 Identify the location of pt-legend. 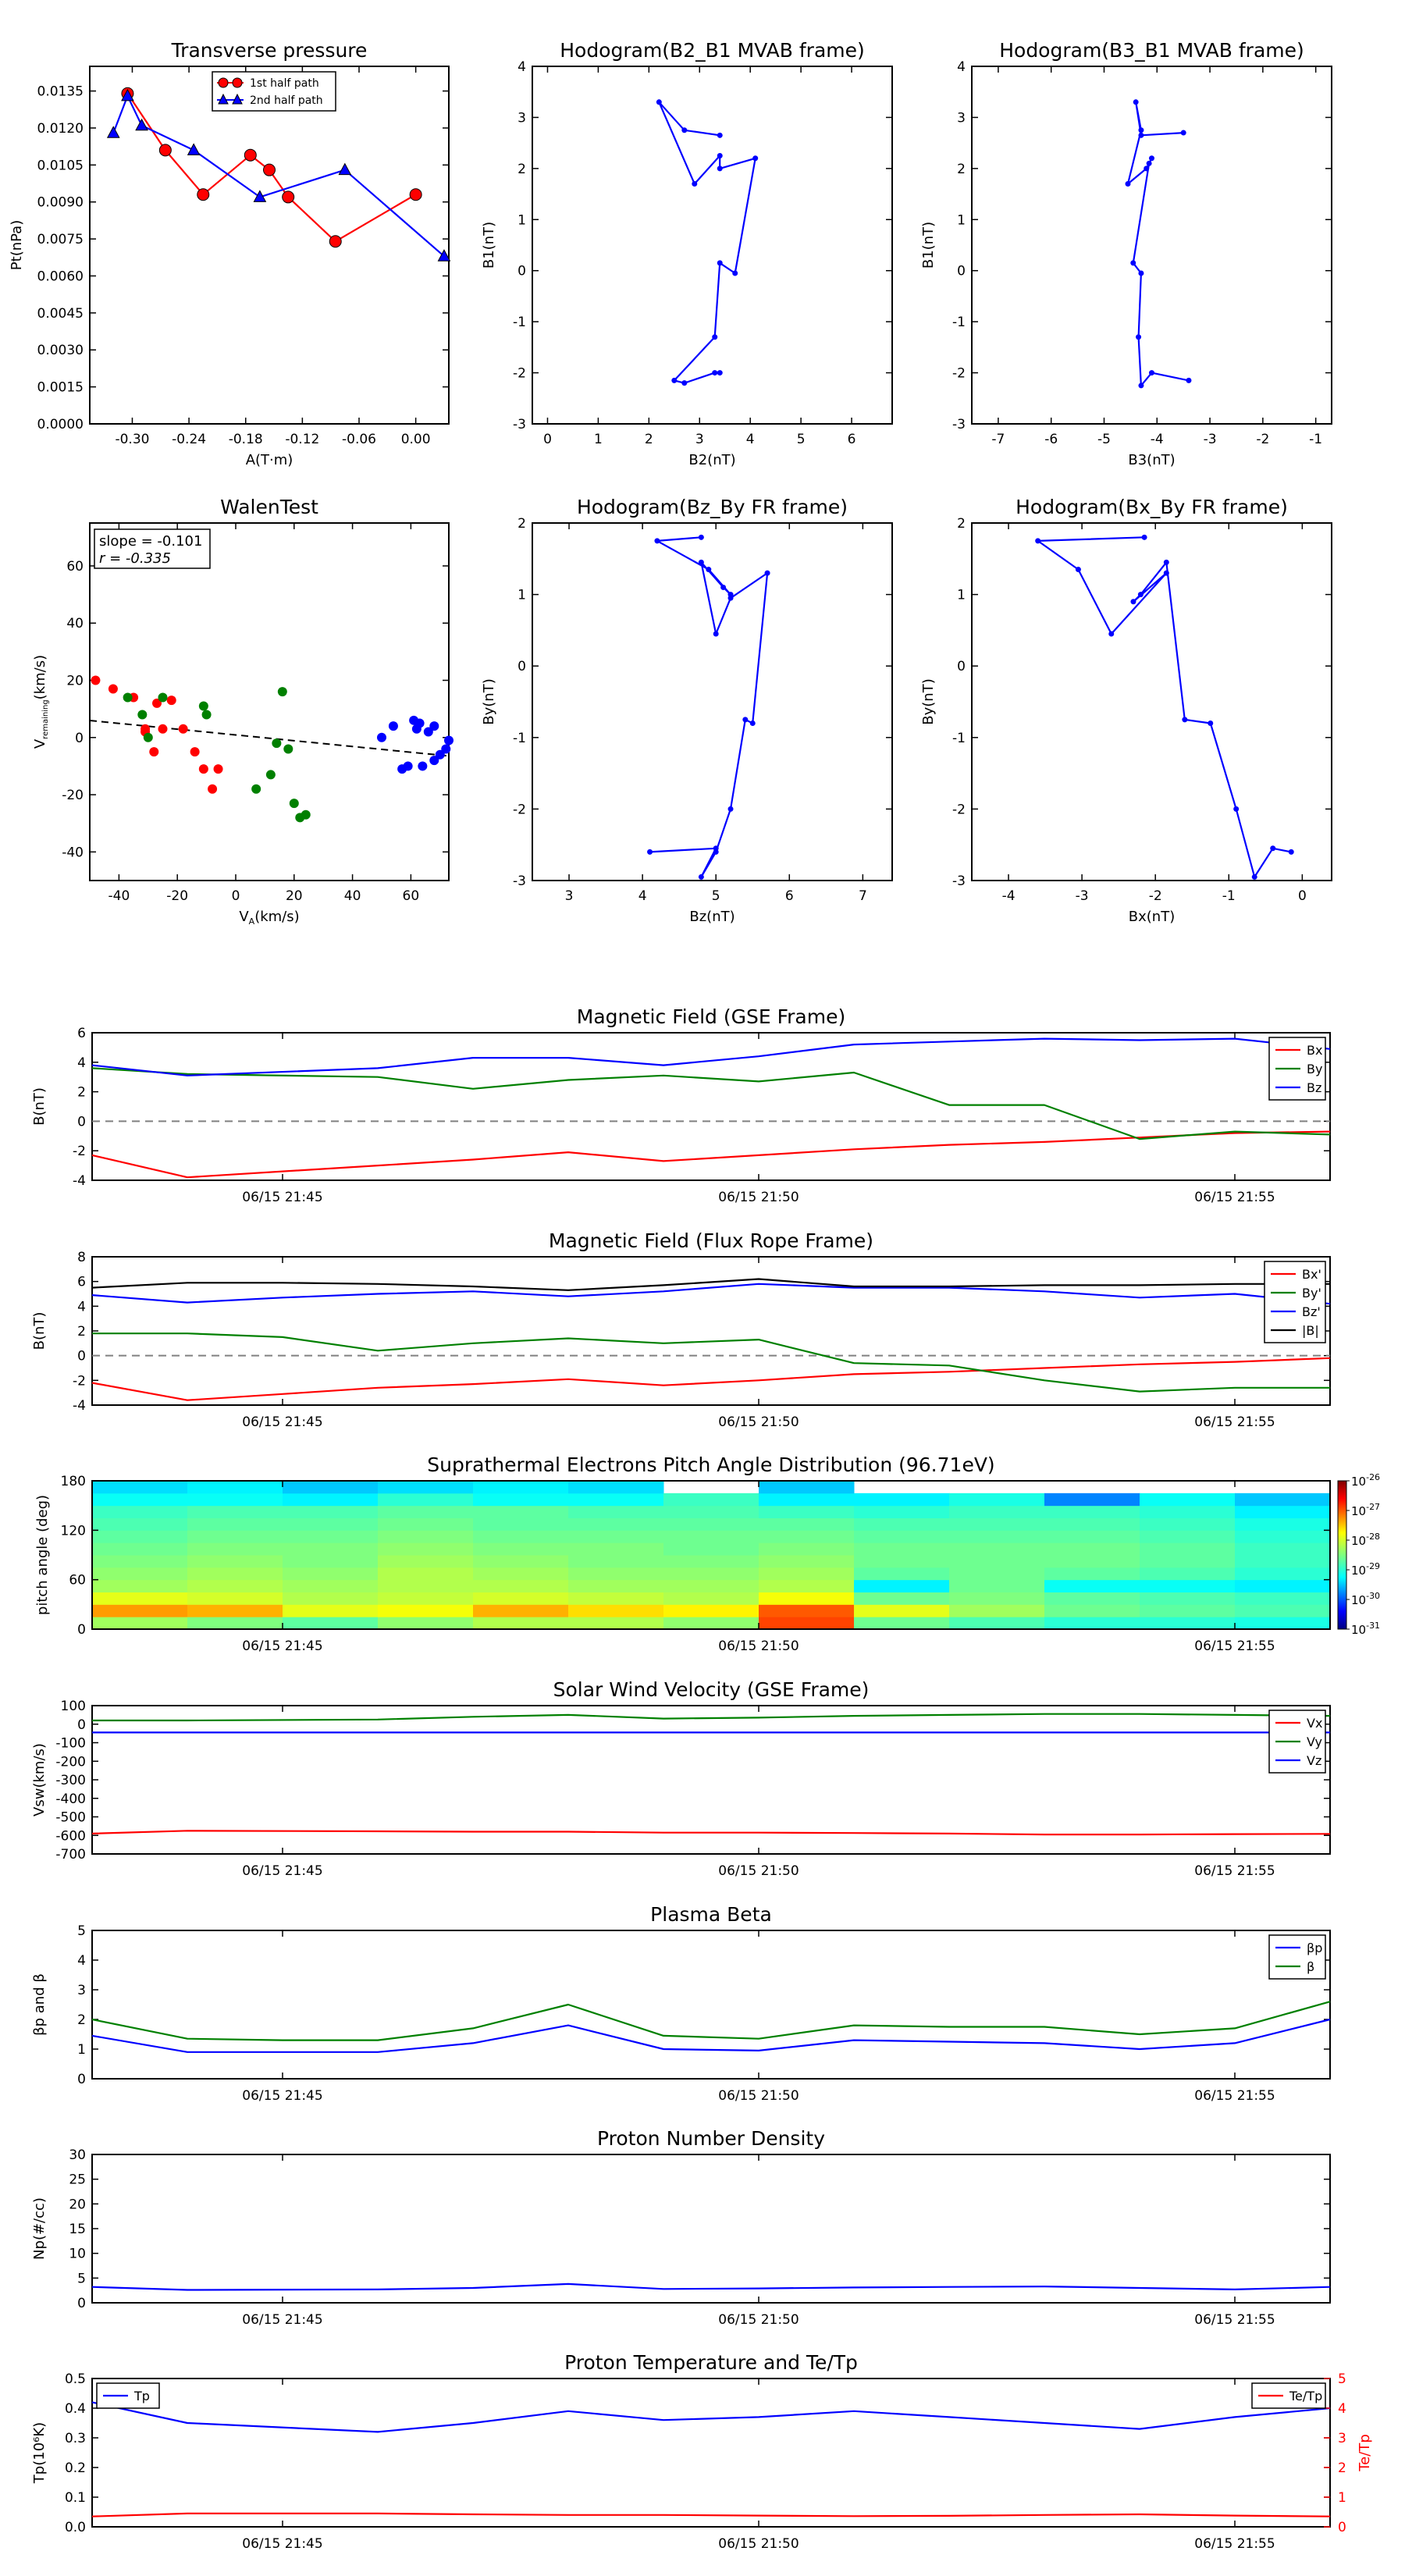
(274, 91).